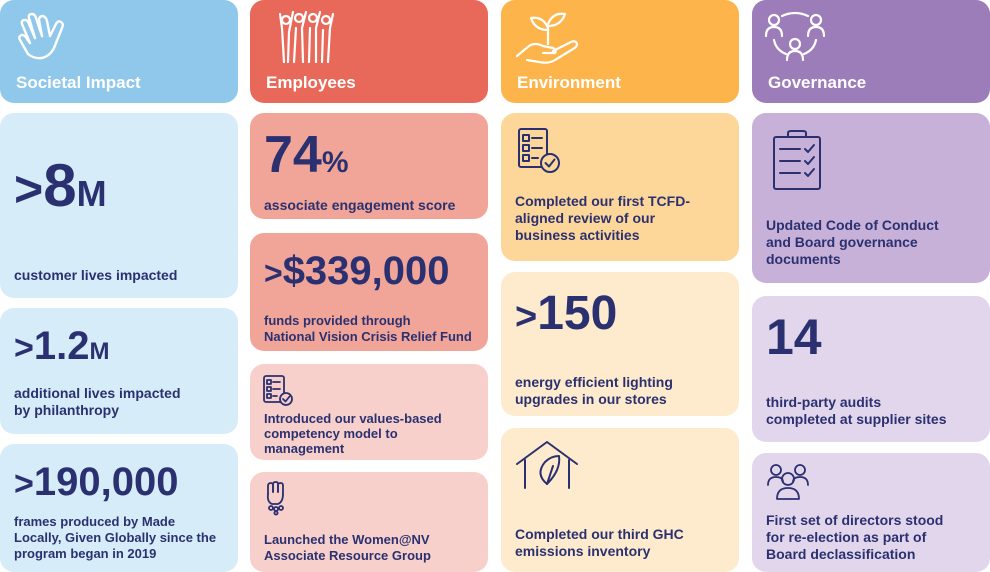 The image size is (990, 572). Describe the element at coordinates (817, 82) in the screenshot. I see `governance-title: Governance` at that location.